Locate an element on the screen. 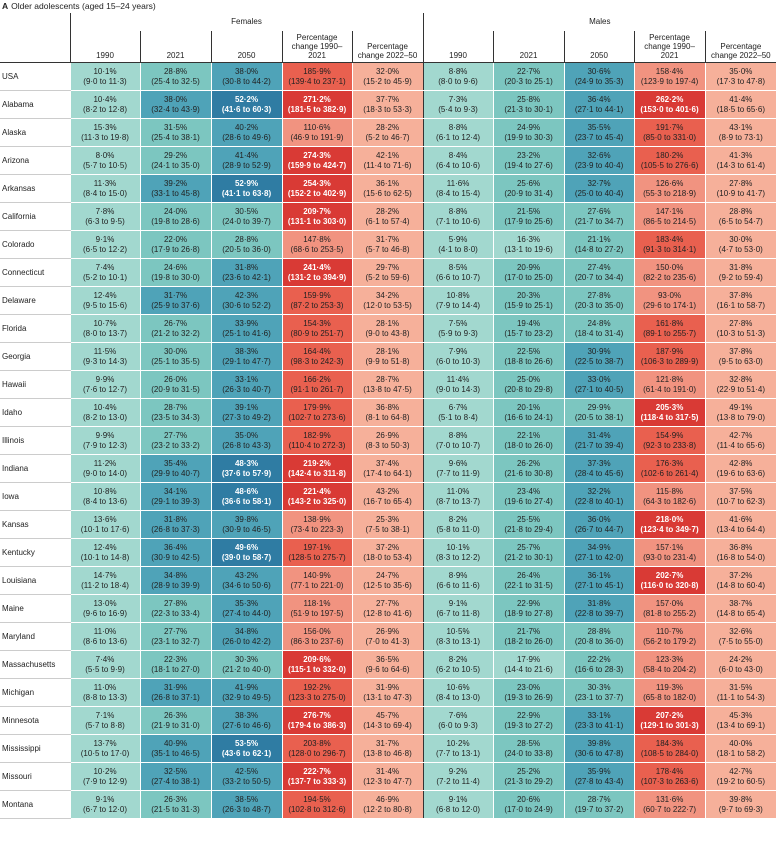  cell-value: 31·5% is located at coordinates (741, 687).